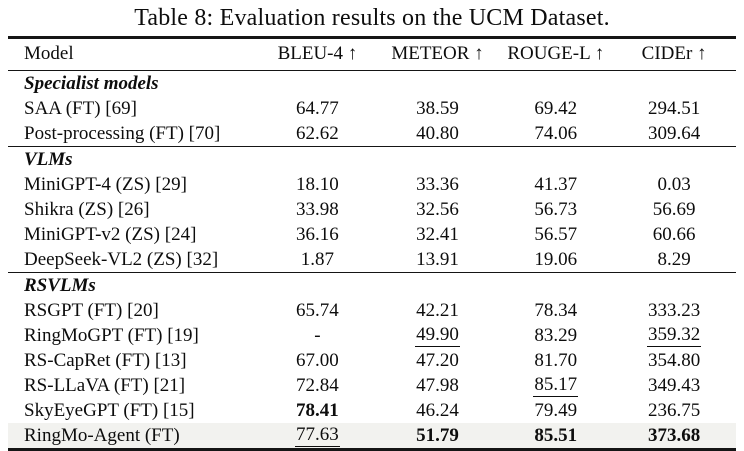 This screenshot has width=744, height=451. What do you see at coordinates (556, 435) in the screenshot?
I see `metric-value-text: 85.51` at bounding box center [556, 435].